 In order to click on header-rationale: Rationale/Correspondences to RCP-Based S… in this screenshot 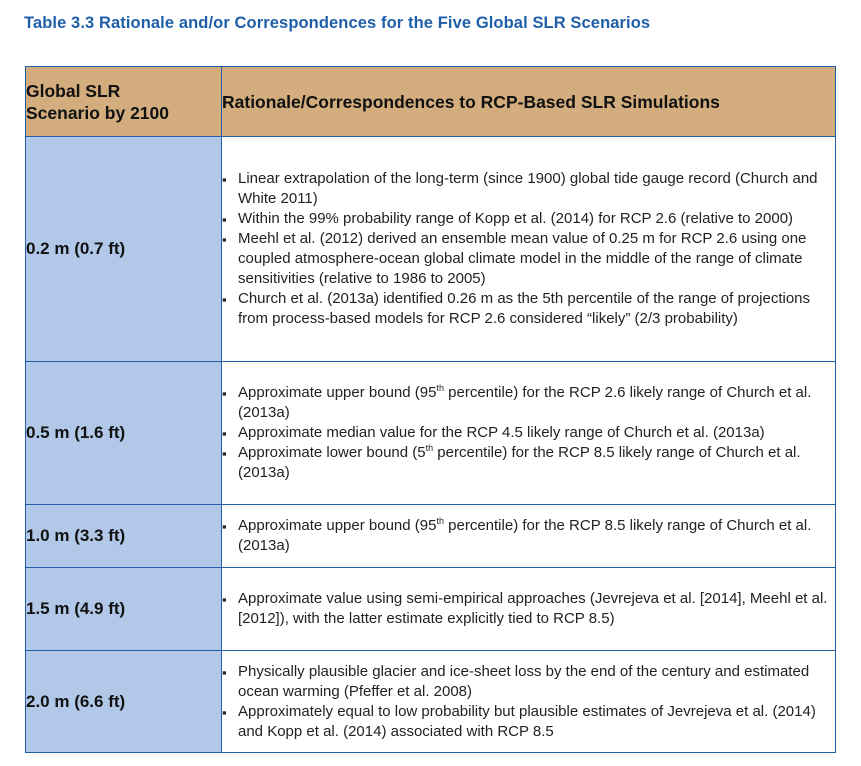, I will do `click(528, 101)`.